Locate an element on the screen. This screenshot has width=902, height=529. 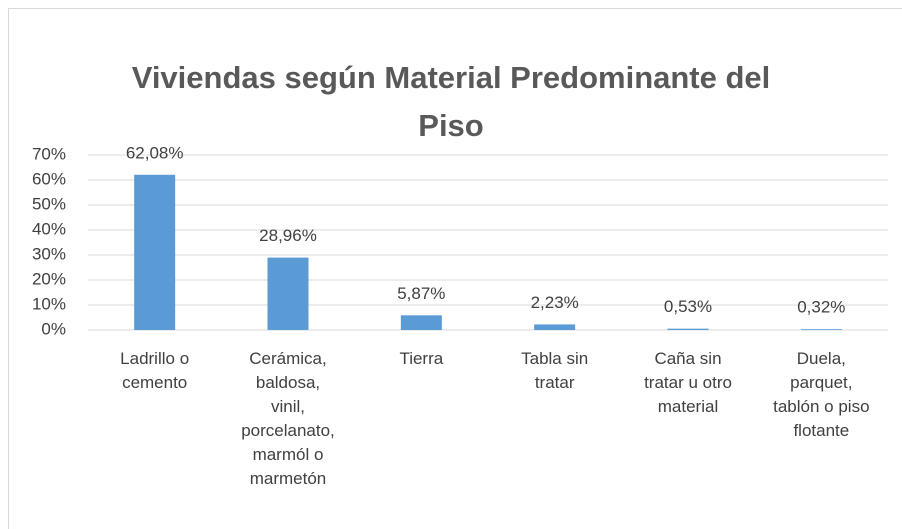
x-tick-label: Tierra is located at coordinates (421, 358).